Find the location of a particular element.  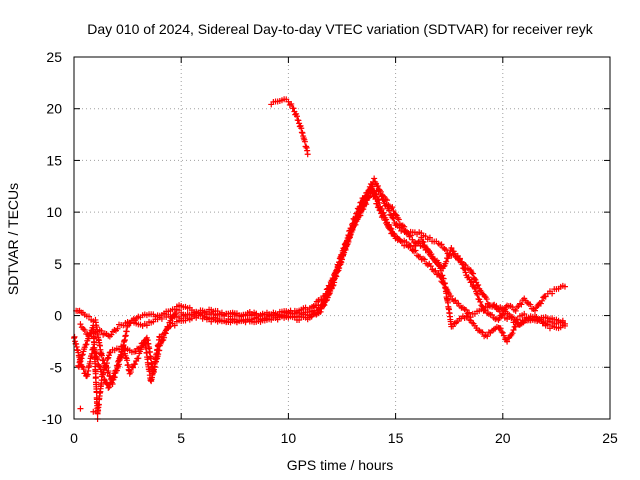

x-tick-label: 0 is located at coordinates (74, 438).